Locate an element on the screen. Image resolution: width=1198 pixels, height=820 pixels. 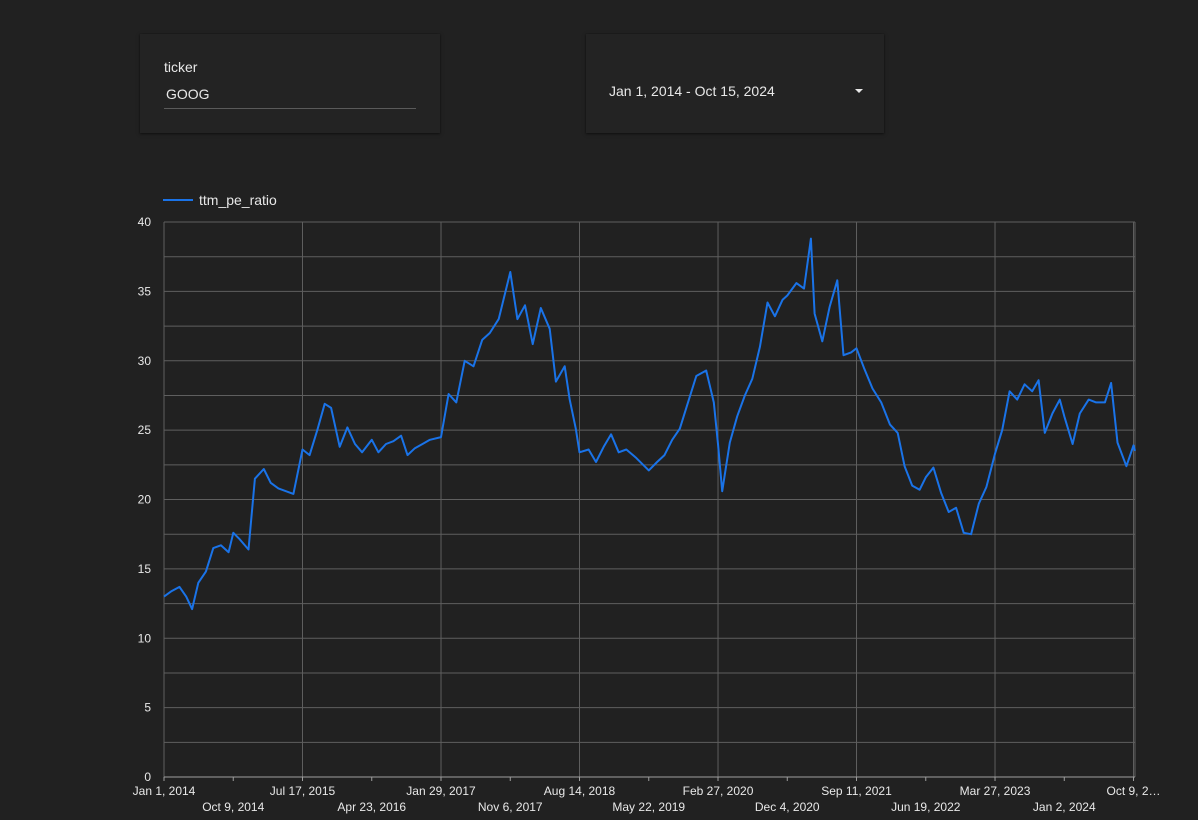
x-tick-label: May 22, 2019 is located at coordinates (648, 807).